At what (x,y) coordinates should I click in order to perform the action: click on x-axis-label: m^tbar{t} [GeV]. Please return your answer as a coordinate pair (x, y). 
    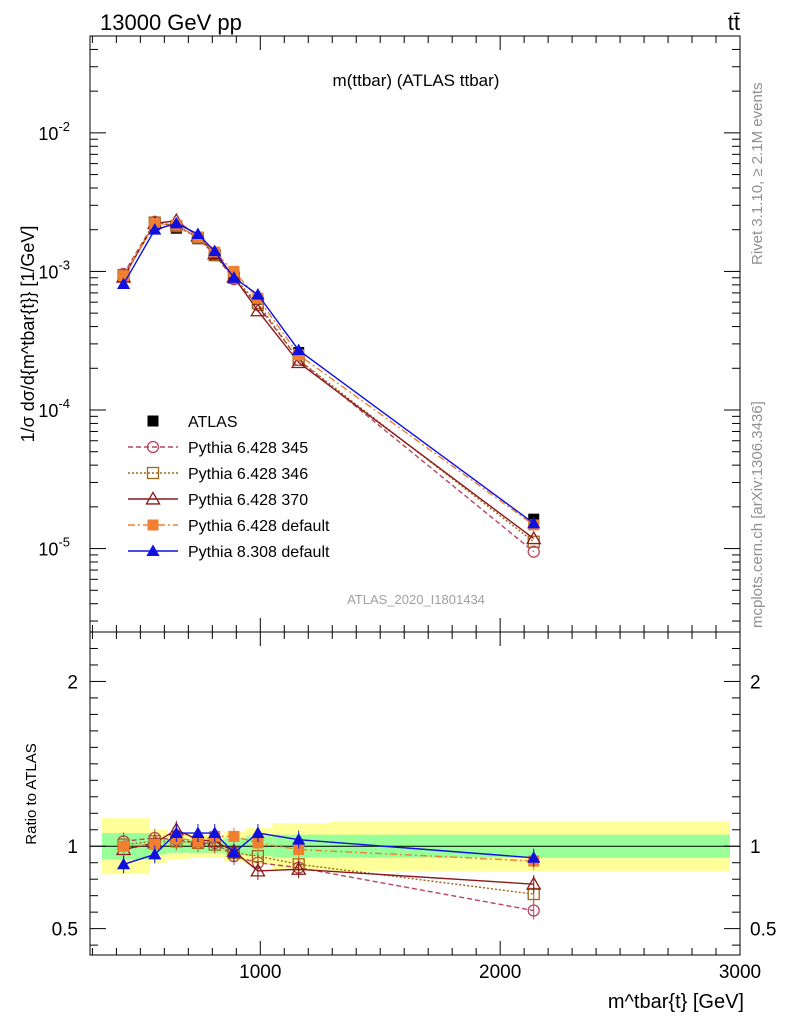
    Looking at the image, I should click on (676, 1002).